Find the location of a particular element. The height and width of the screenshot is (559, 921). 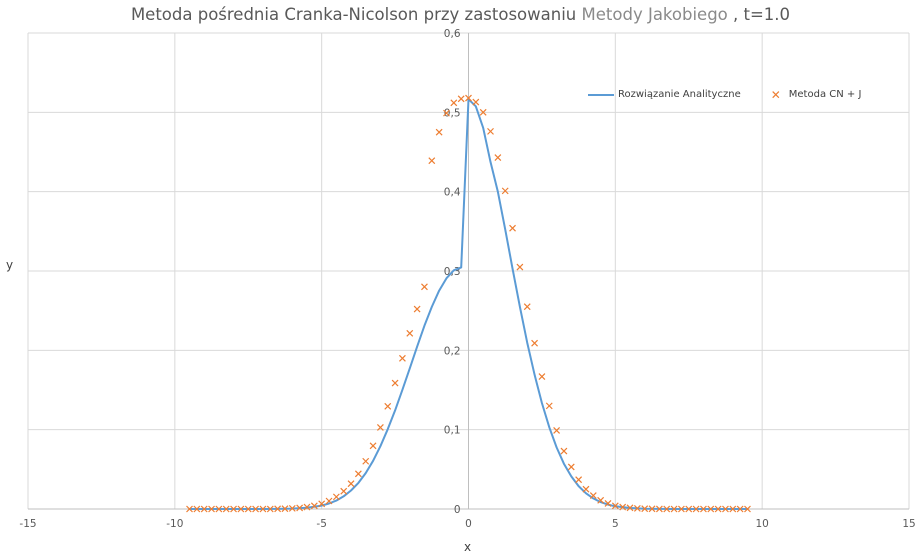

legend-item-cnj: ✕ Metoda CN + J is located at coordinates (816, 94).